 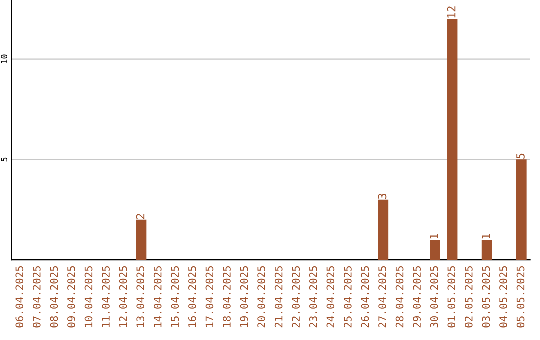 I want to click on data-label: 3, so click(x=382, y=197).